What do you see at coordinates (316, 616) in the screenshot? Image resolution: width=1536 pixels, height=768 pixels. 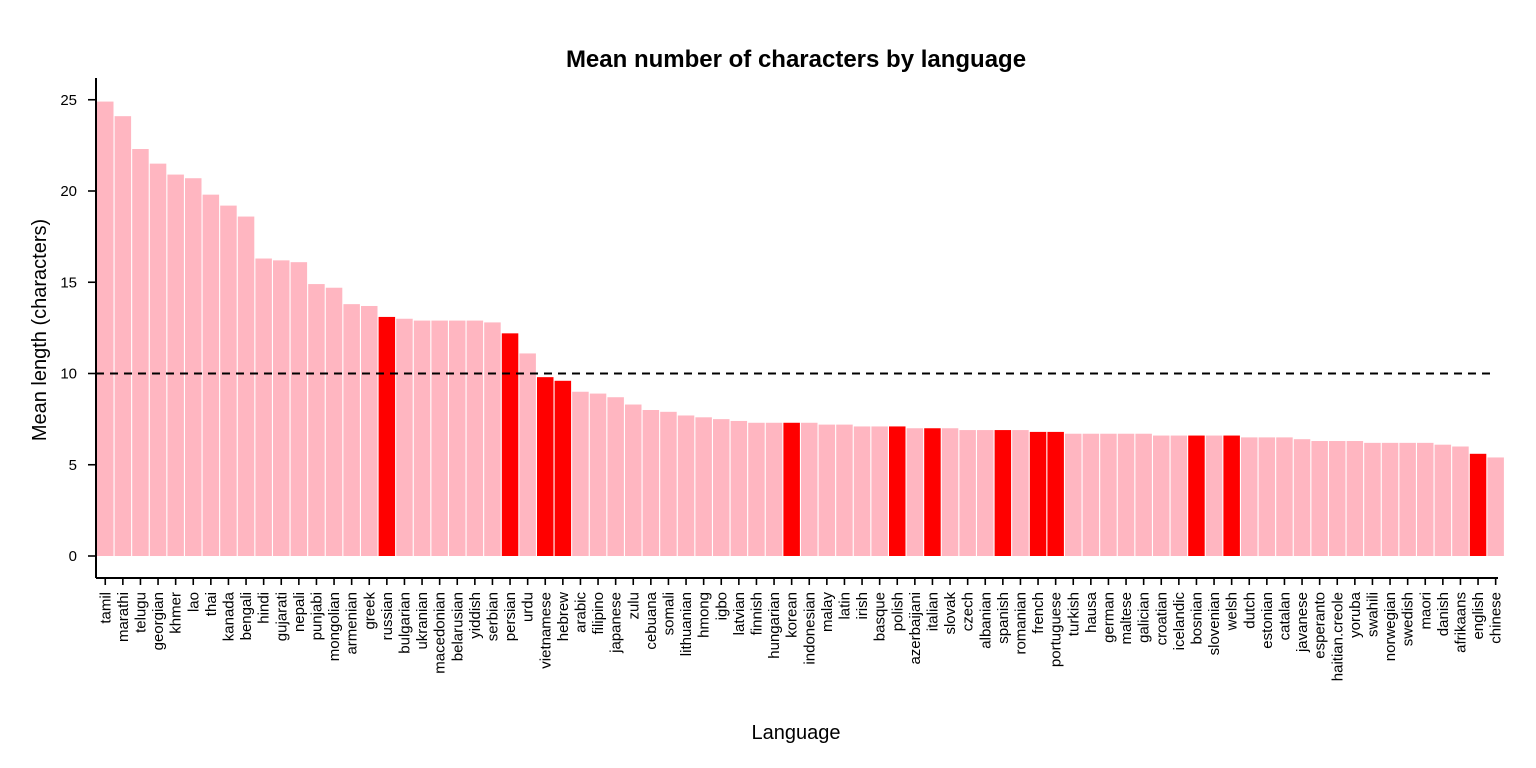 I see `x-tick-label-punjabi: punjabi` at bounding box center [316, 616].